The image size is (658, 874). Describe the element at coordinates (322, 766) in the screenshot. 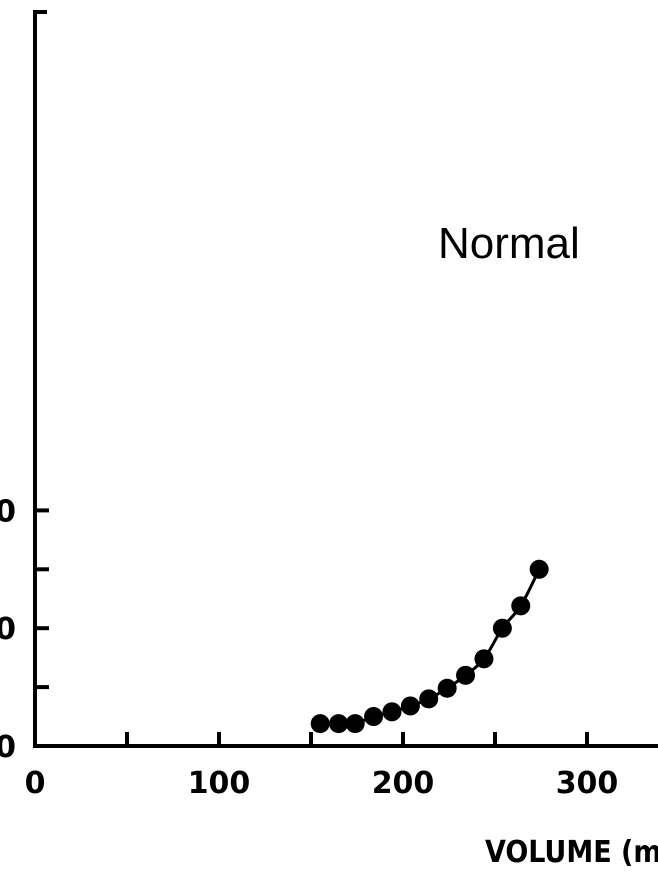

I see `x-ticks: 0 100 200 300` at that location.